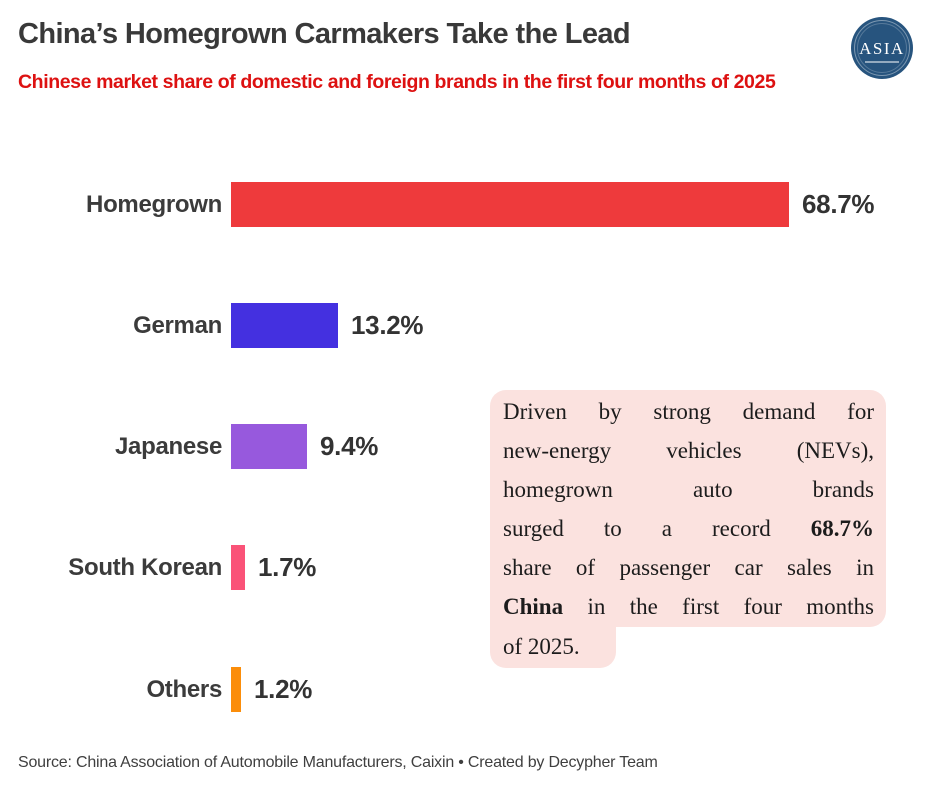 The width and height of the screenshot is (940, 788). Describe the element at coordinates (688, 528) in the screenshot. I see `note-line: surged to a record 68.7%` at that location.